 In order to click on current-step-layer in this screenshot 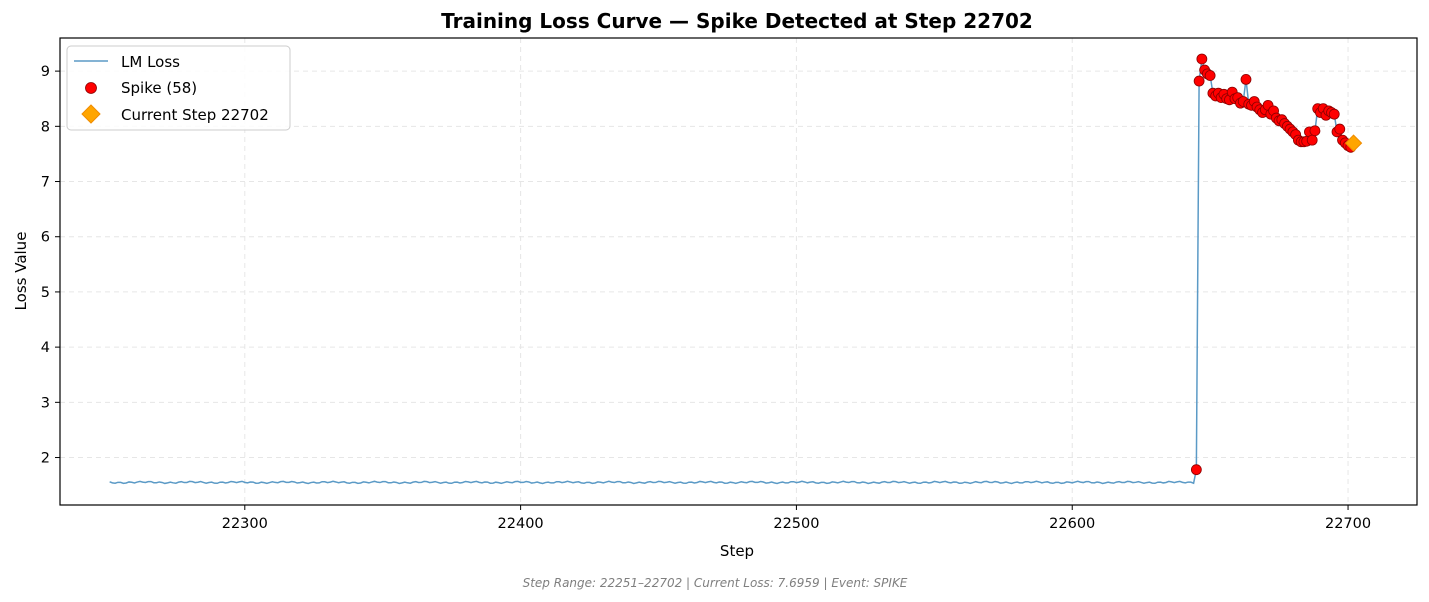, I will do `click(1353, 143)`.